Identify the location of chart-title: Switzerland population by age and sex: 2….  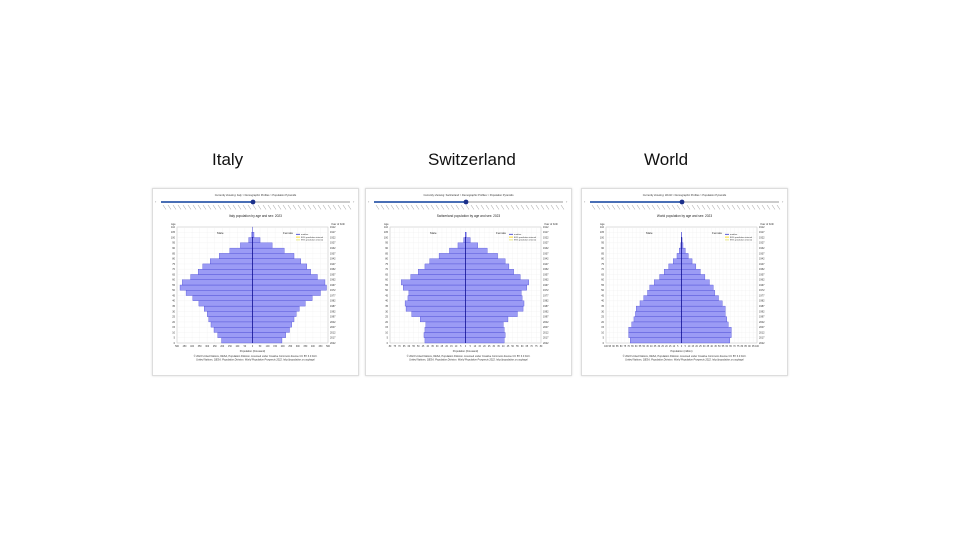
(469, 216).